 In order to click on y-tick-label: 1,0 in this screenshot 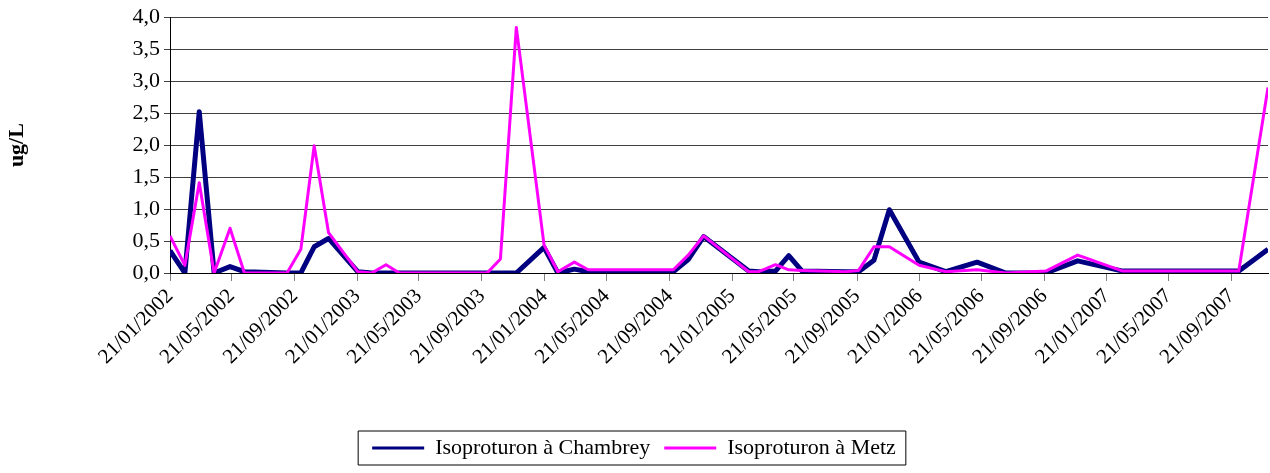, I will do `click(146, 207)`.